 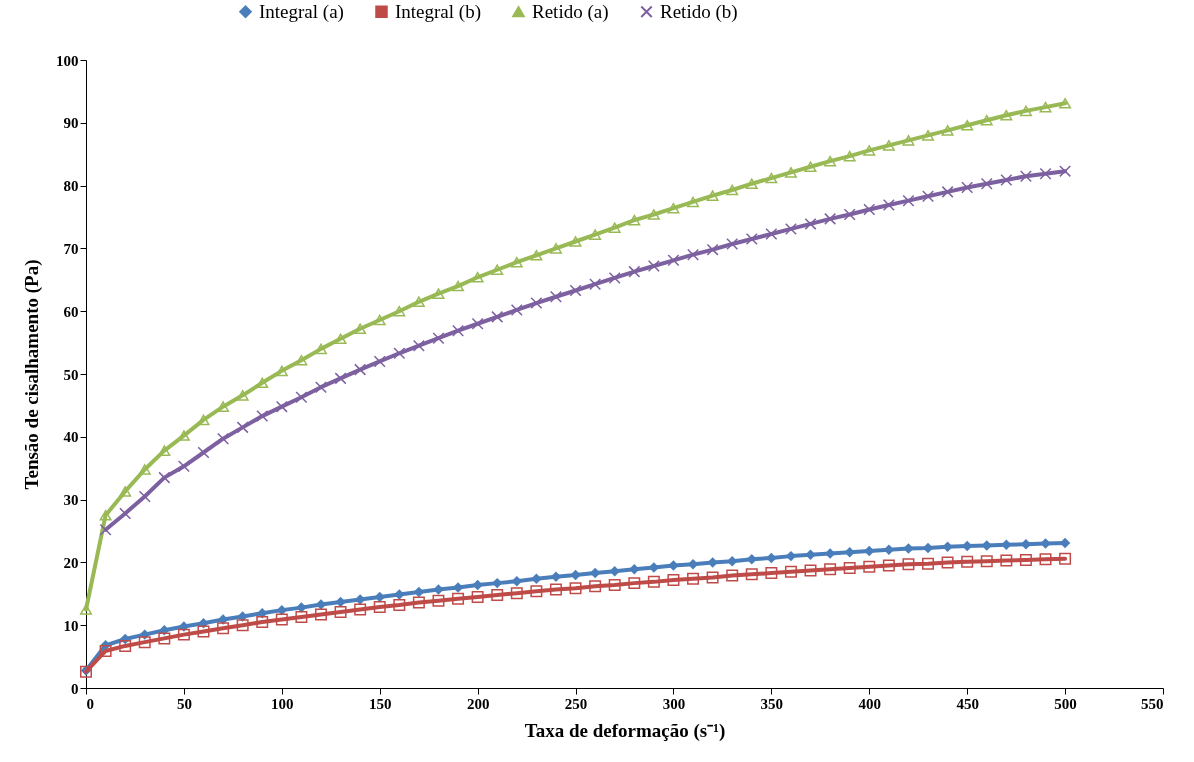 What do you see at coordinates (71, 186) in the screenshot?
I see `y-tick-label: 80` at bounding box center [71, 186].